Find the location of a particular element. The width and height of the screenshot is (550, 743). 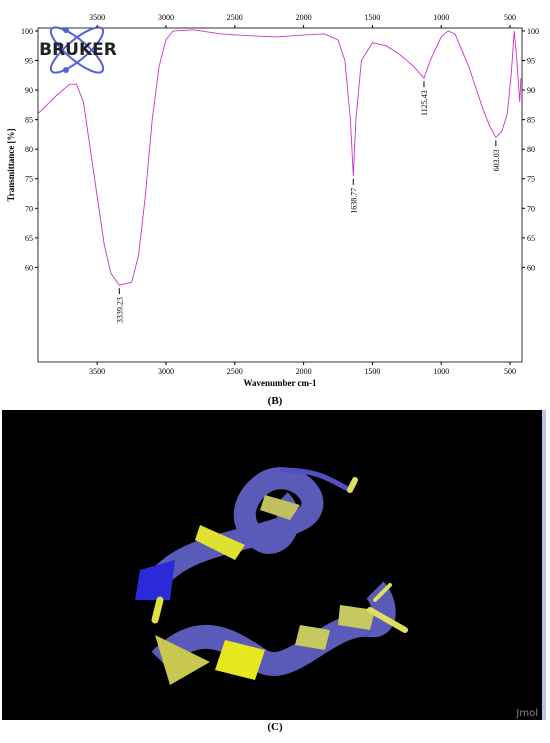

peak-label: 1125.43 is located at coordinates (424, 103).